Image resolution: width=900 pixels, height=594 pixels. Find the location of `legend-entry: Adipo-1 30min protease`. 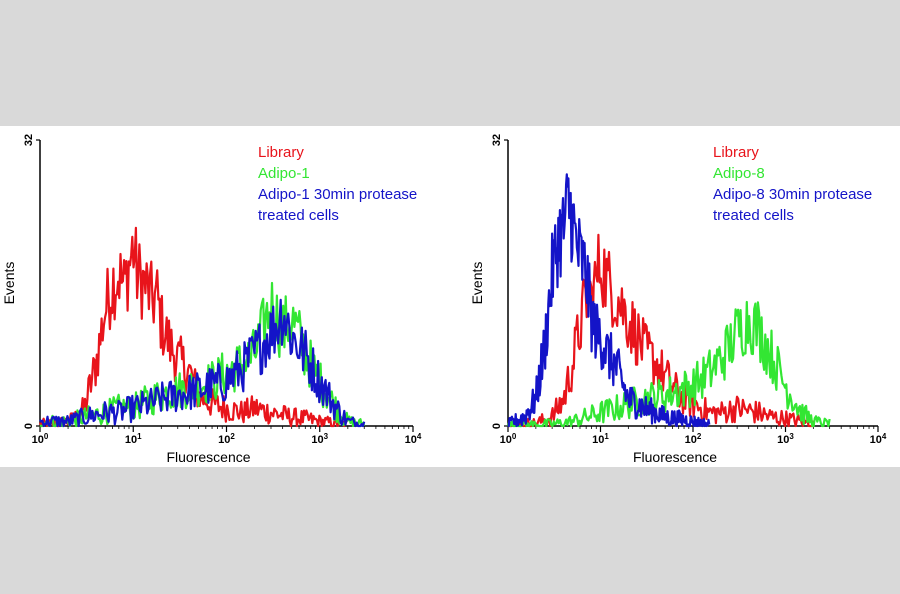

legend-entry: Adipo-1 30min protease is located at coordinates (337, 194).